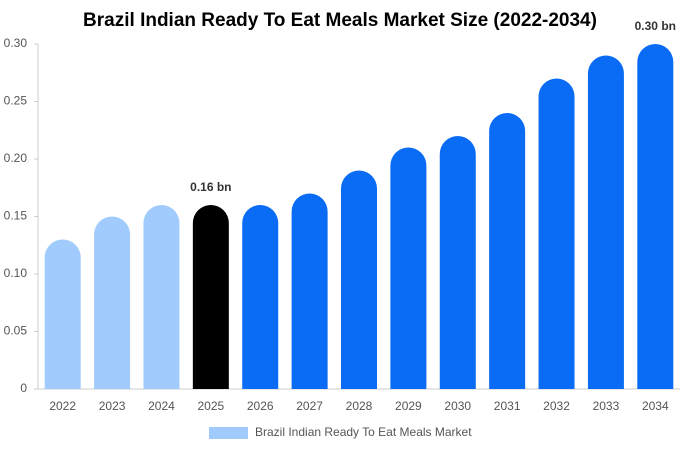 Image resolution: width=680 pixels, height=450 pixels. What do you see at coordinates (16, 43) in the screenshot?
I see `y-tick-label: 0.30` at bounding box center [16, 43].